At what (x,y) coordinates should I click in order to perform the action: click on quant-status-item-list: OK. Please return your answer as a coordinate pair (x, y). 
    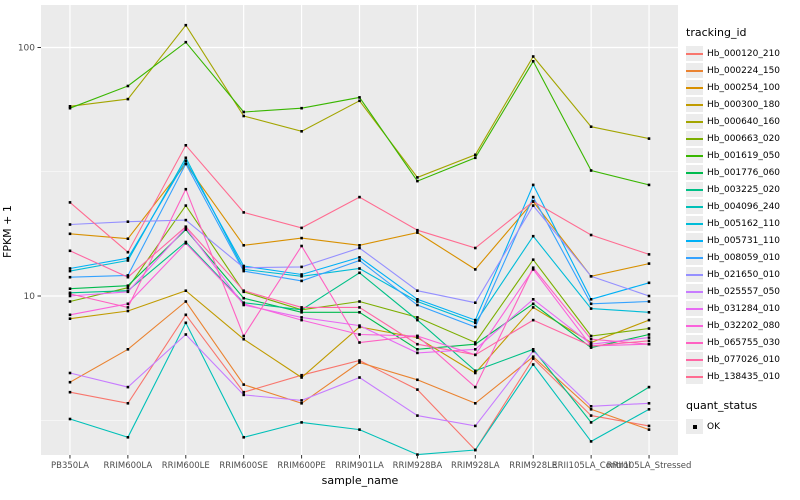
    Looking at the image, I should click on (742, 426).